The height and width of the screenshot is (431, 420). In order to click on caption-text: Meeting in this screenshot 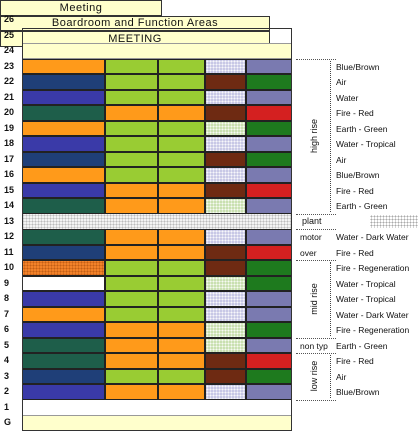, I will do `click(81, 7)`.